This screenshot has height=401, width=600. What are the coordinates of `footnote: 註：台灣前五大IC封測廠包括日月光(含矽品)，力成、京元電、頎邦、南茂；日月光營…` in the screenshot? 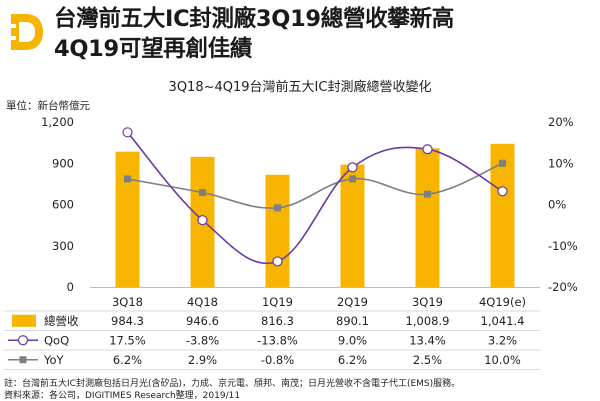 It's located at (232, 384).